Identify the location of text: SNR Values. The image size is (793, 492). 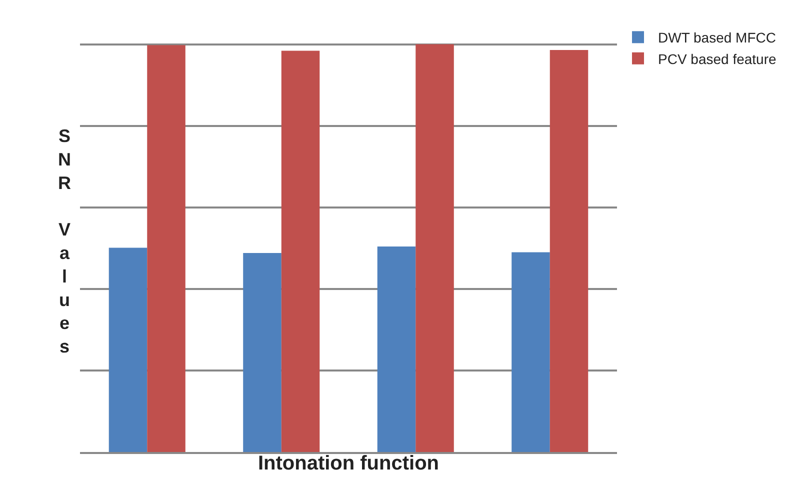
(64, 241).